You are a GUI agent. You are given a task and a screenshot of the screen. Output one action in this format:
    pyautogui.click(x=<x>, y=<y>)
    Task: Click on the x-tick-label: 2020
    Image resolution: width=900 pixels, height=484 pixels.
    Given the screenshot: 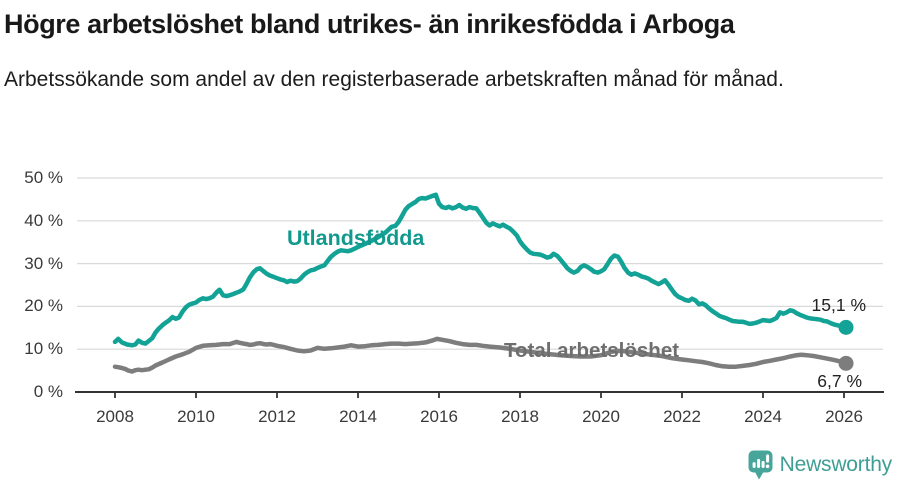 What is the action you would take?
    pyautogui.click(x=601, y=416)
    